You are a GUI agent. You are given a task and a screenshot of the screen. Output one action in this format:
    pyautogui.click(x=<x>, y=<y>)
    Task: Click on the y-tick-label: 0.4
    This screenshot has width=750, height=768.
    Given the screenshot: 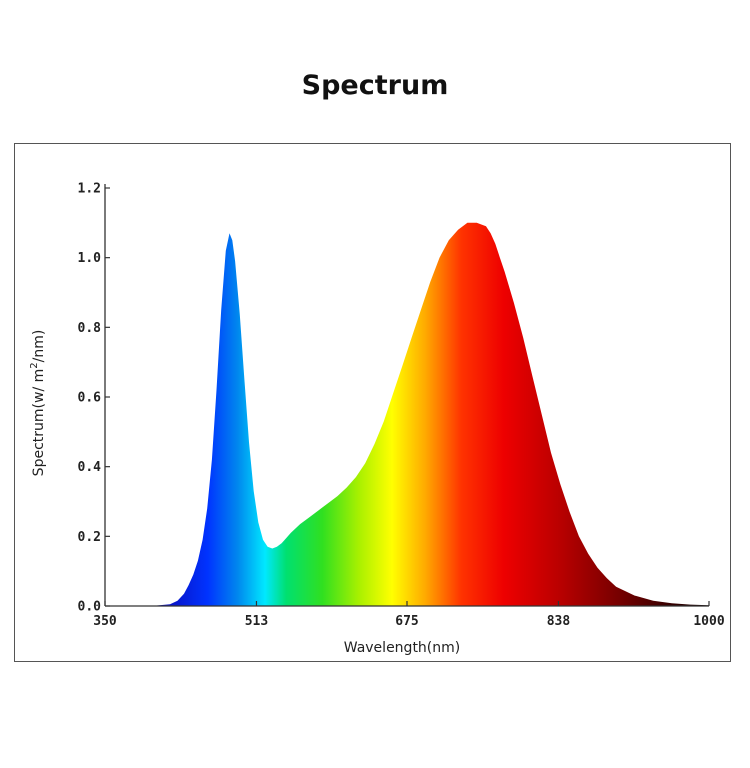 What is the action you would take?
    pyautogui.click(x=90, y=467)
    